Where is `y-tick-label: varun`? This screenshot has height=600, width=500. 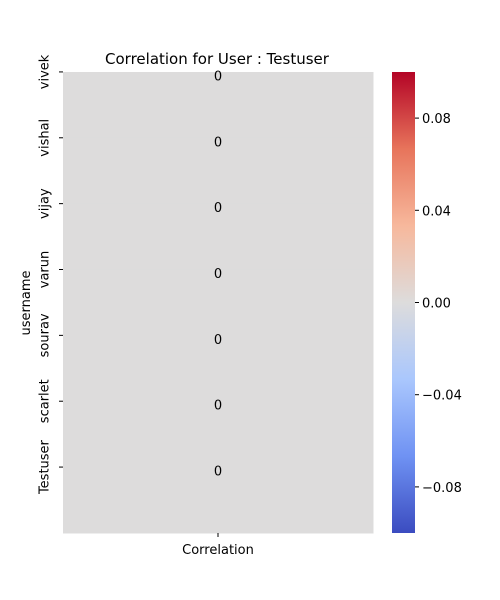
y-tick-label: varun is located at coordinates (45, 269).